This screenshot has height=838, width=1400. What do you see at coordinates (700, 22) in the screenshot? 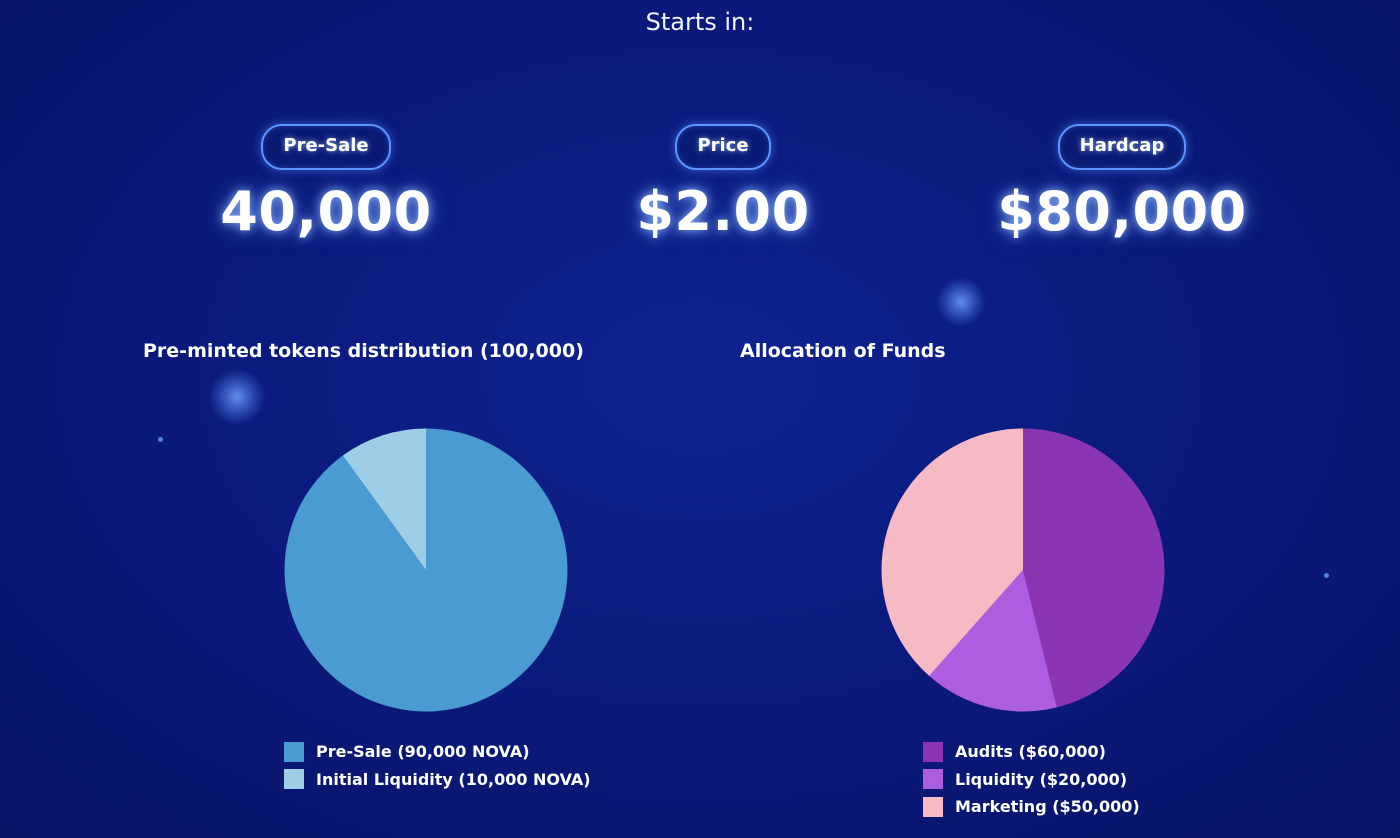
I see `starts-in-label: Starts in:` at bounding box center [700, 22].